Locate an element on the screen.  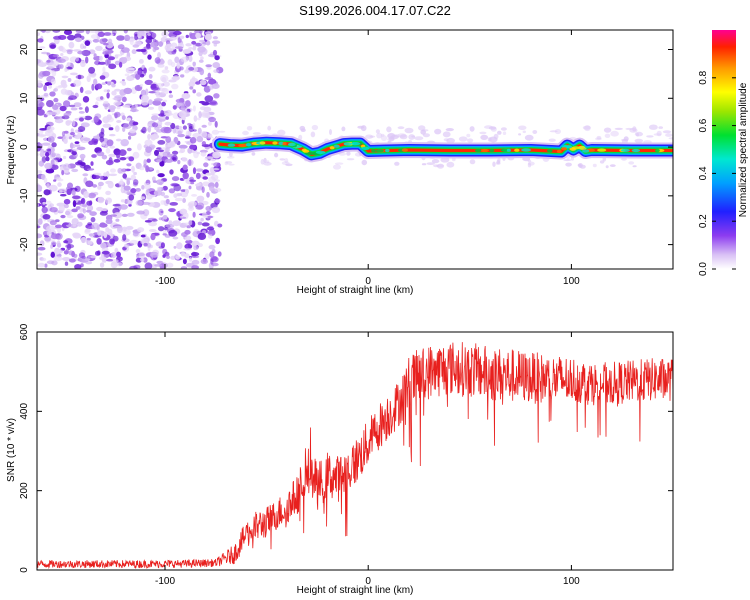
colorbar-ticks: 0.0 0.2 0.4 0.6 0.8 is located at coordinates (717, 173).